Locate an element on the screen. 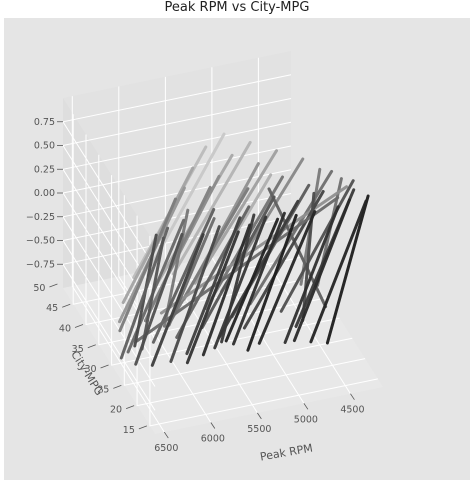  z-tick-label: 0.75 is located at coordinates (44, 122).